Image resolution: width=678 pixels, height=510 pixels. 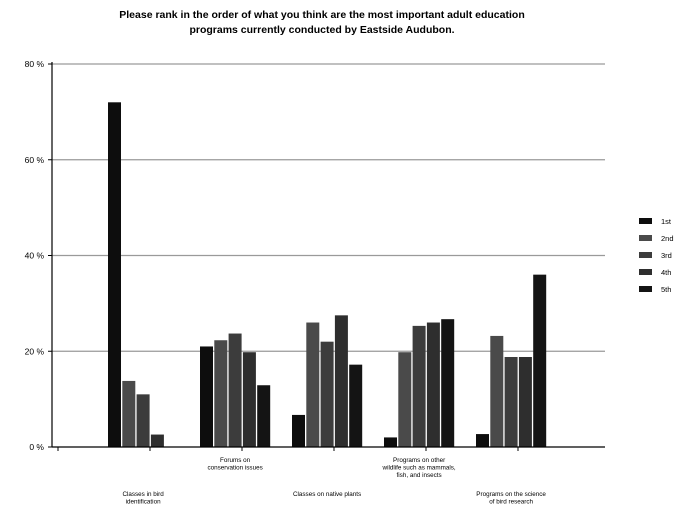 I want to click on category-label-line: fish, and insects, so click(x=419, y=475).